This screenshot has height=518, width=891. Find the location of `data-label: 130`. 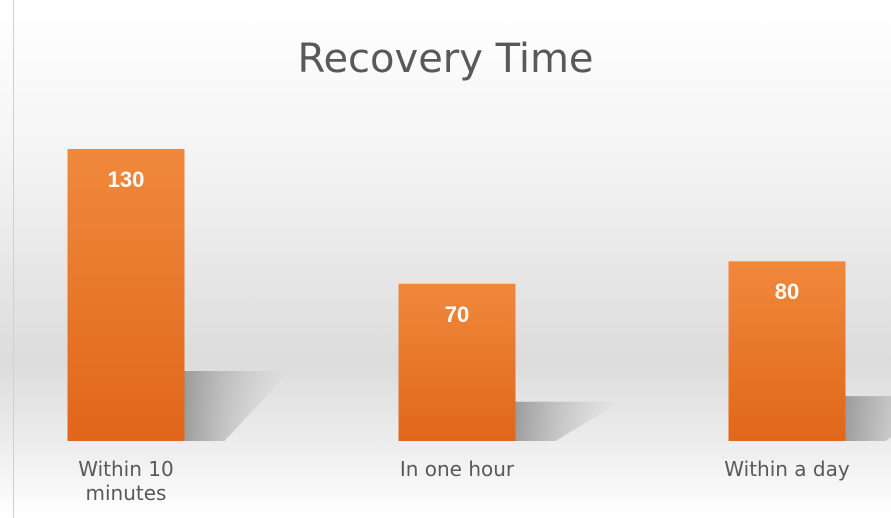

data-label: 130 is located at coordinates (126, 179).